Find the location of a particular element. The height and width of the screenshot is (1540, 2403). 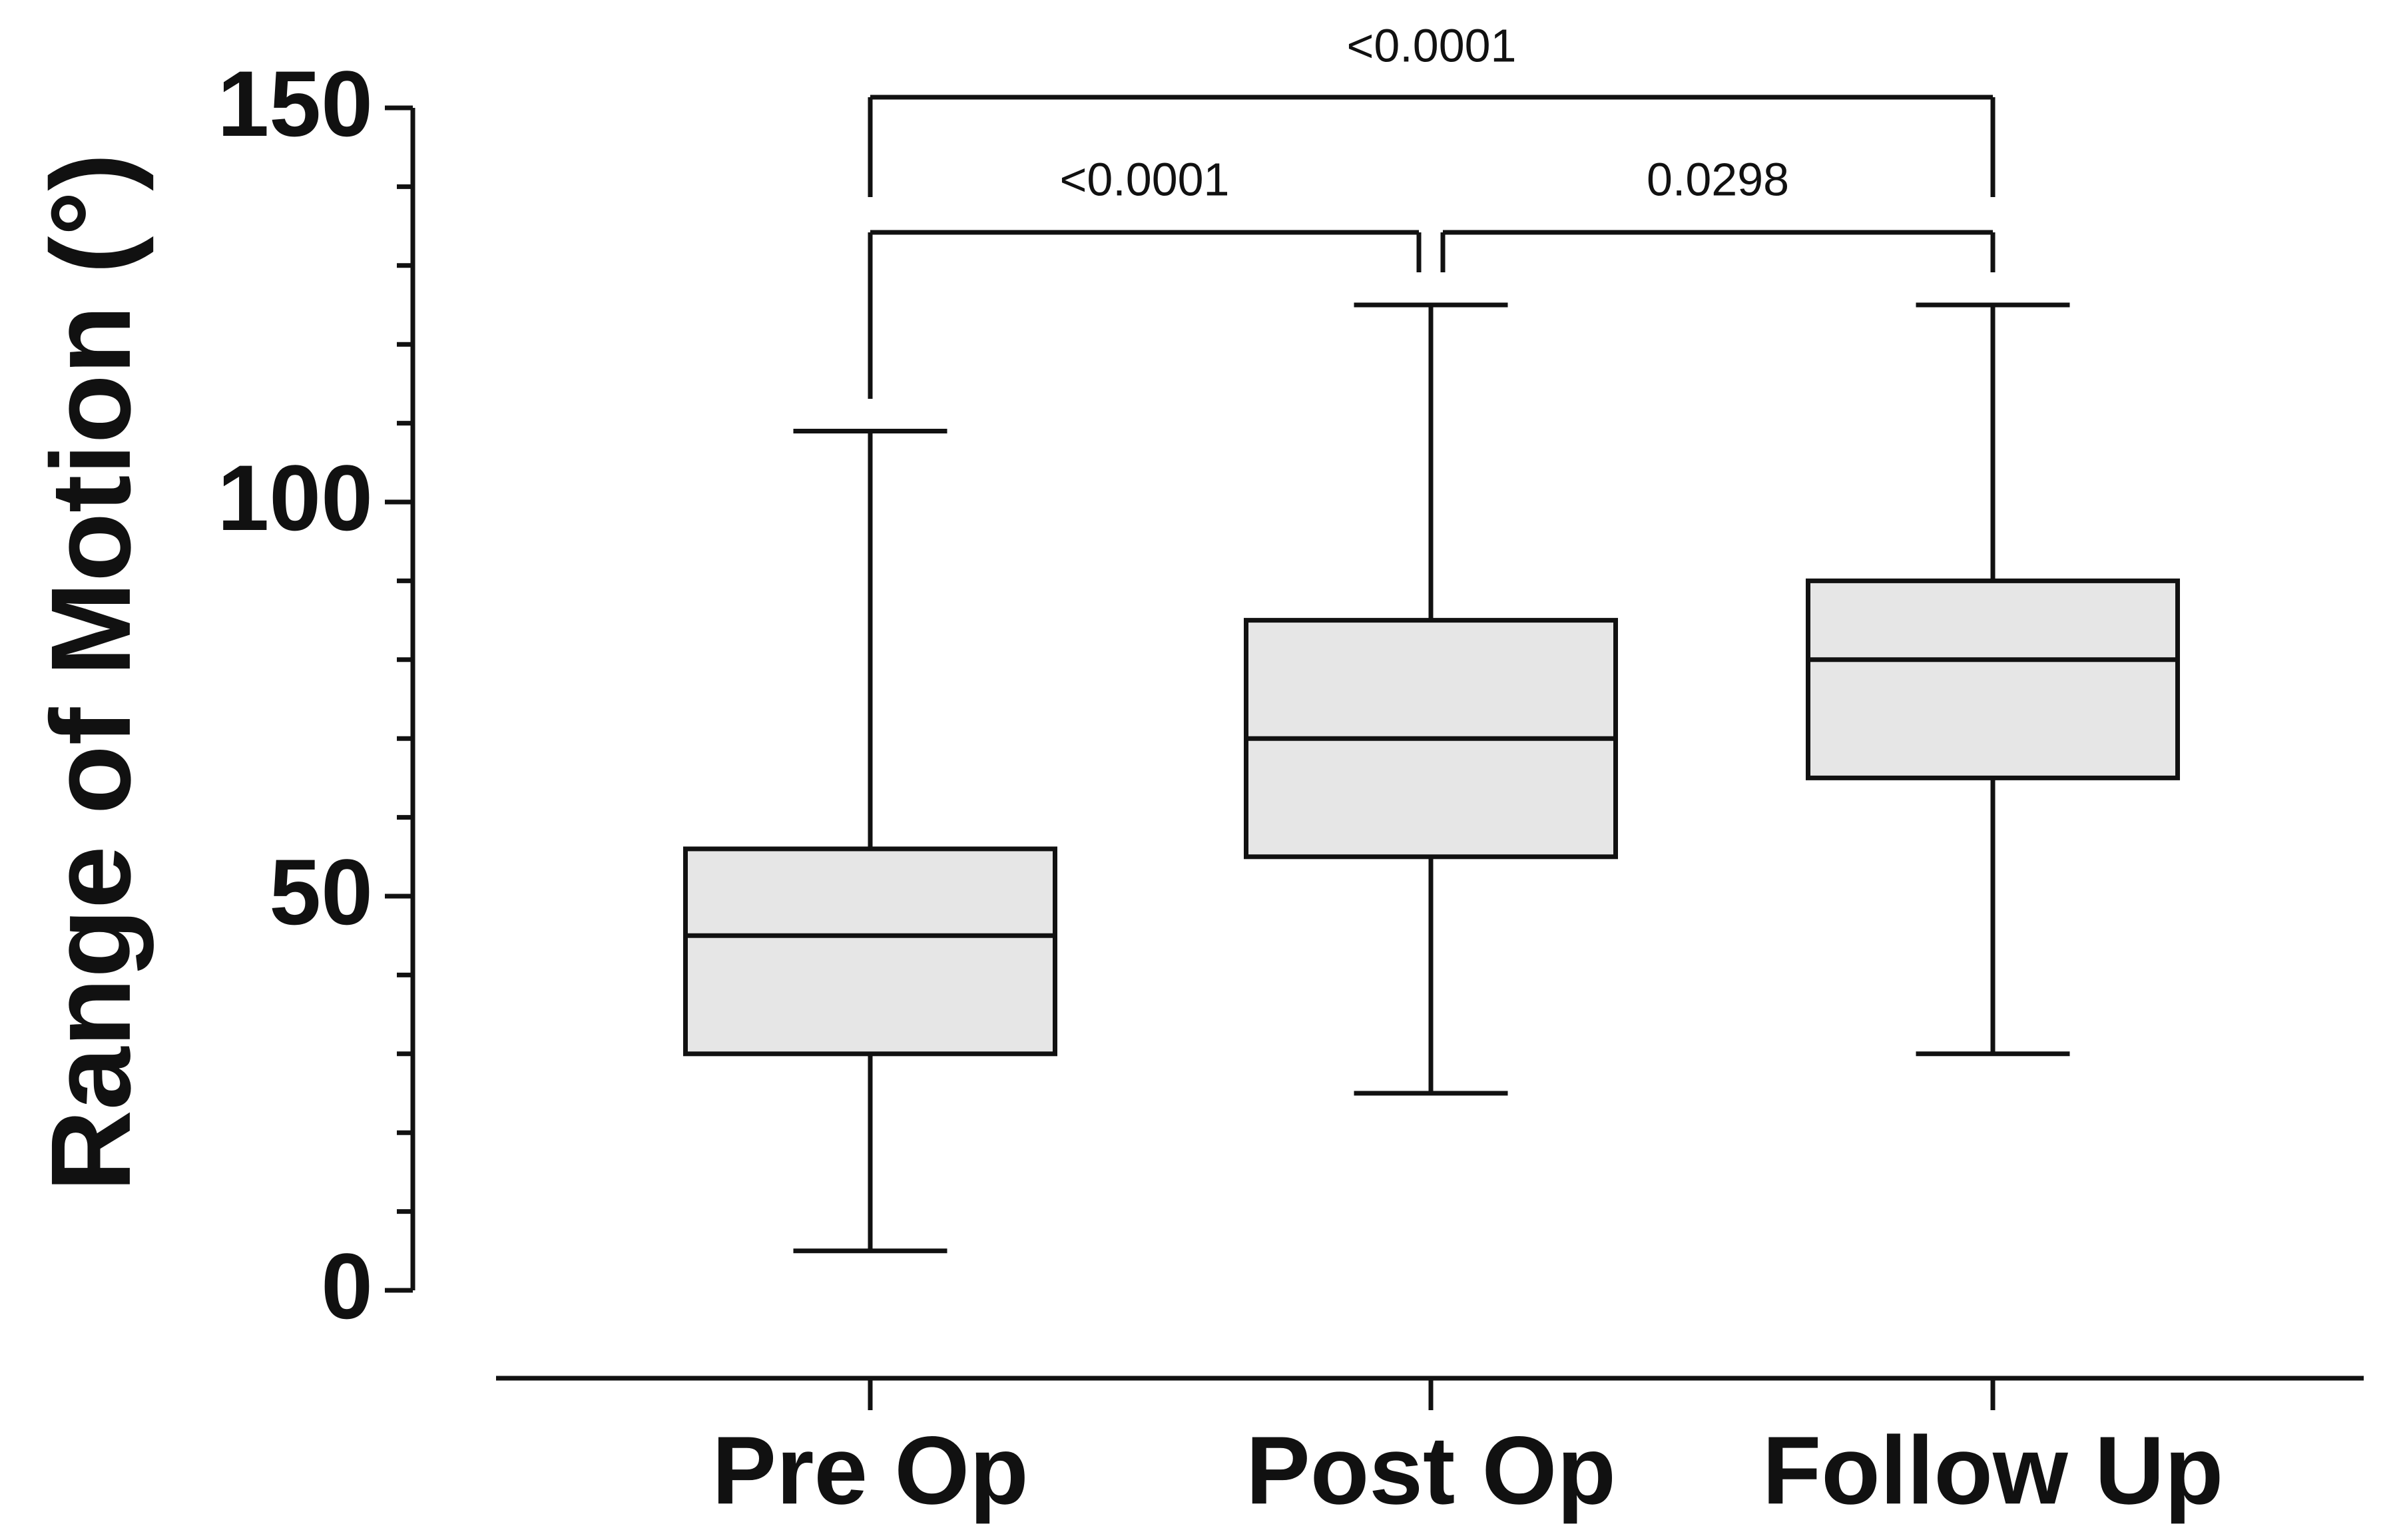

x-tick-label: Pre Op is located at coordinates (870, 1470).